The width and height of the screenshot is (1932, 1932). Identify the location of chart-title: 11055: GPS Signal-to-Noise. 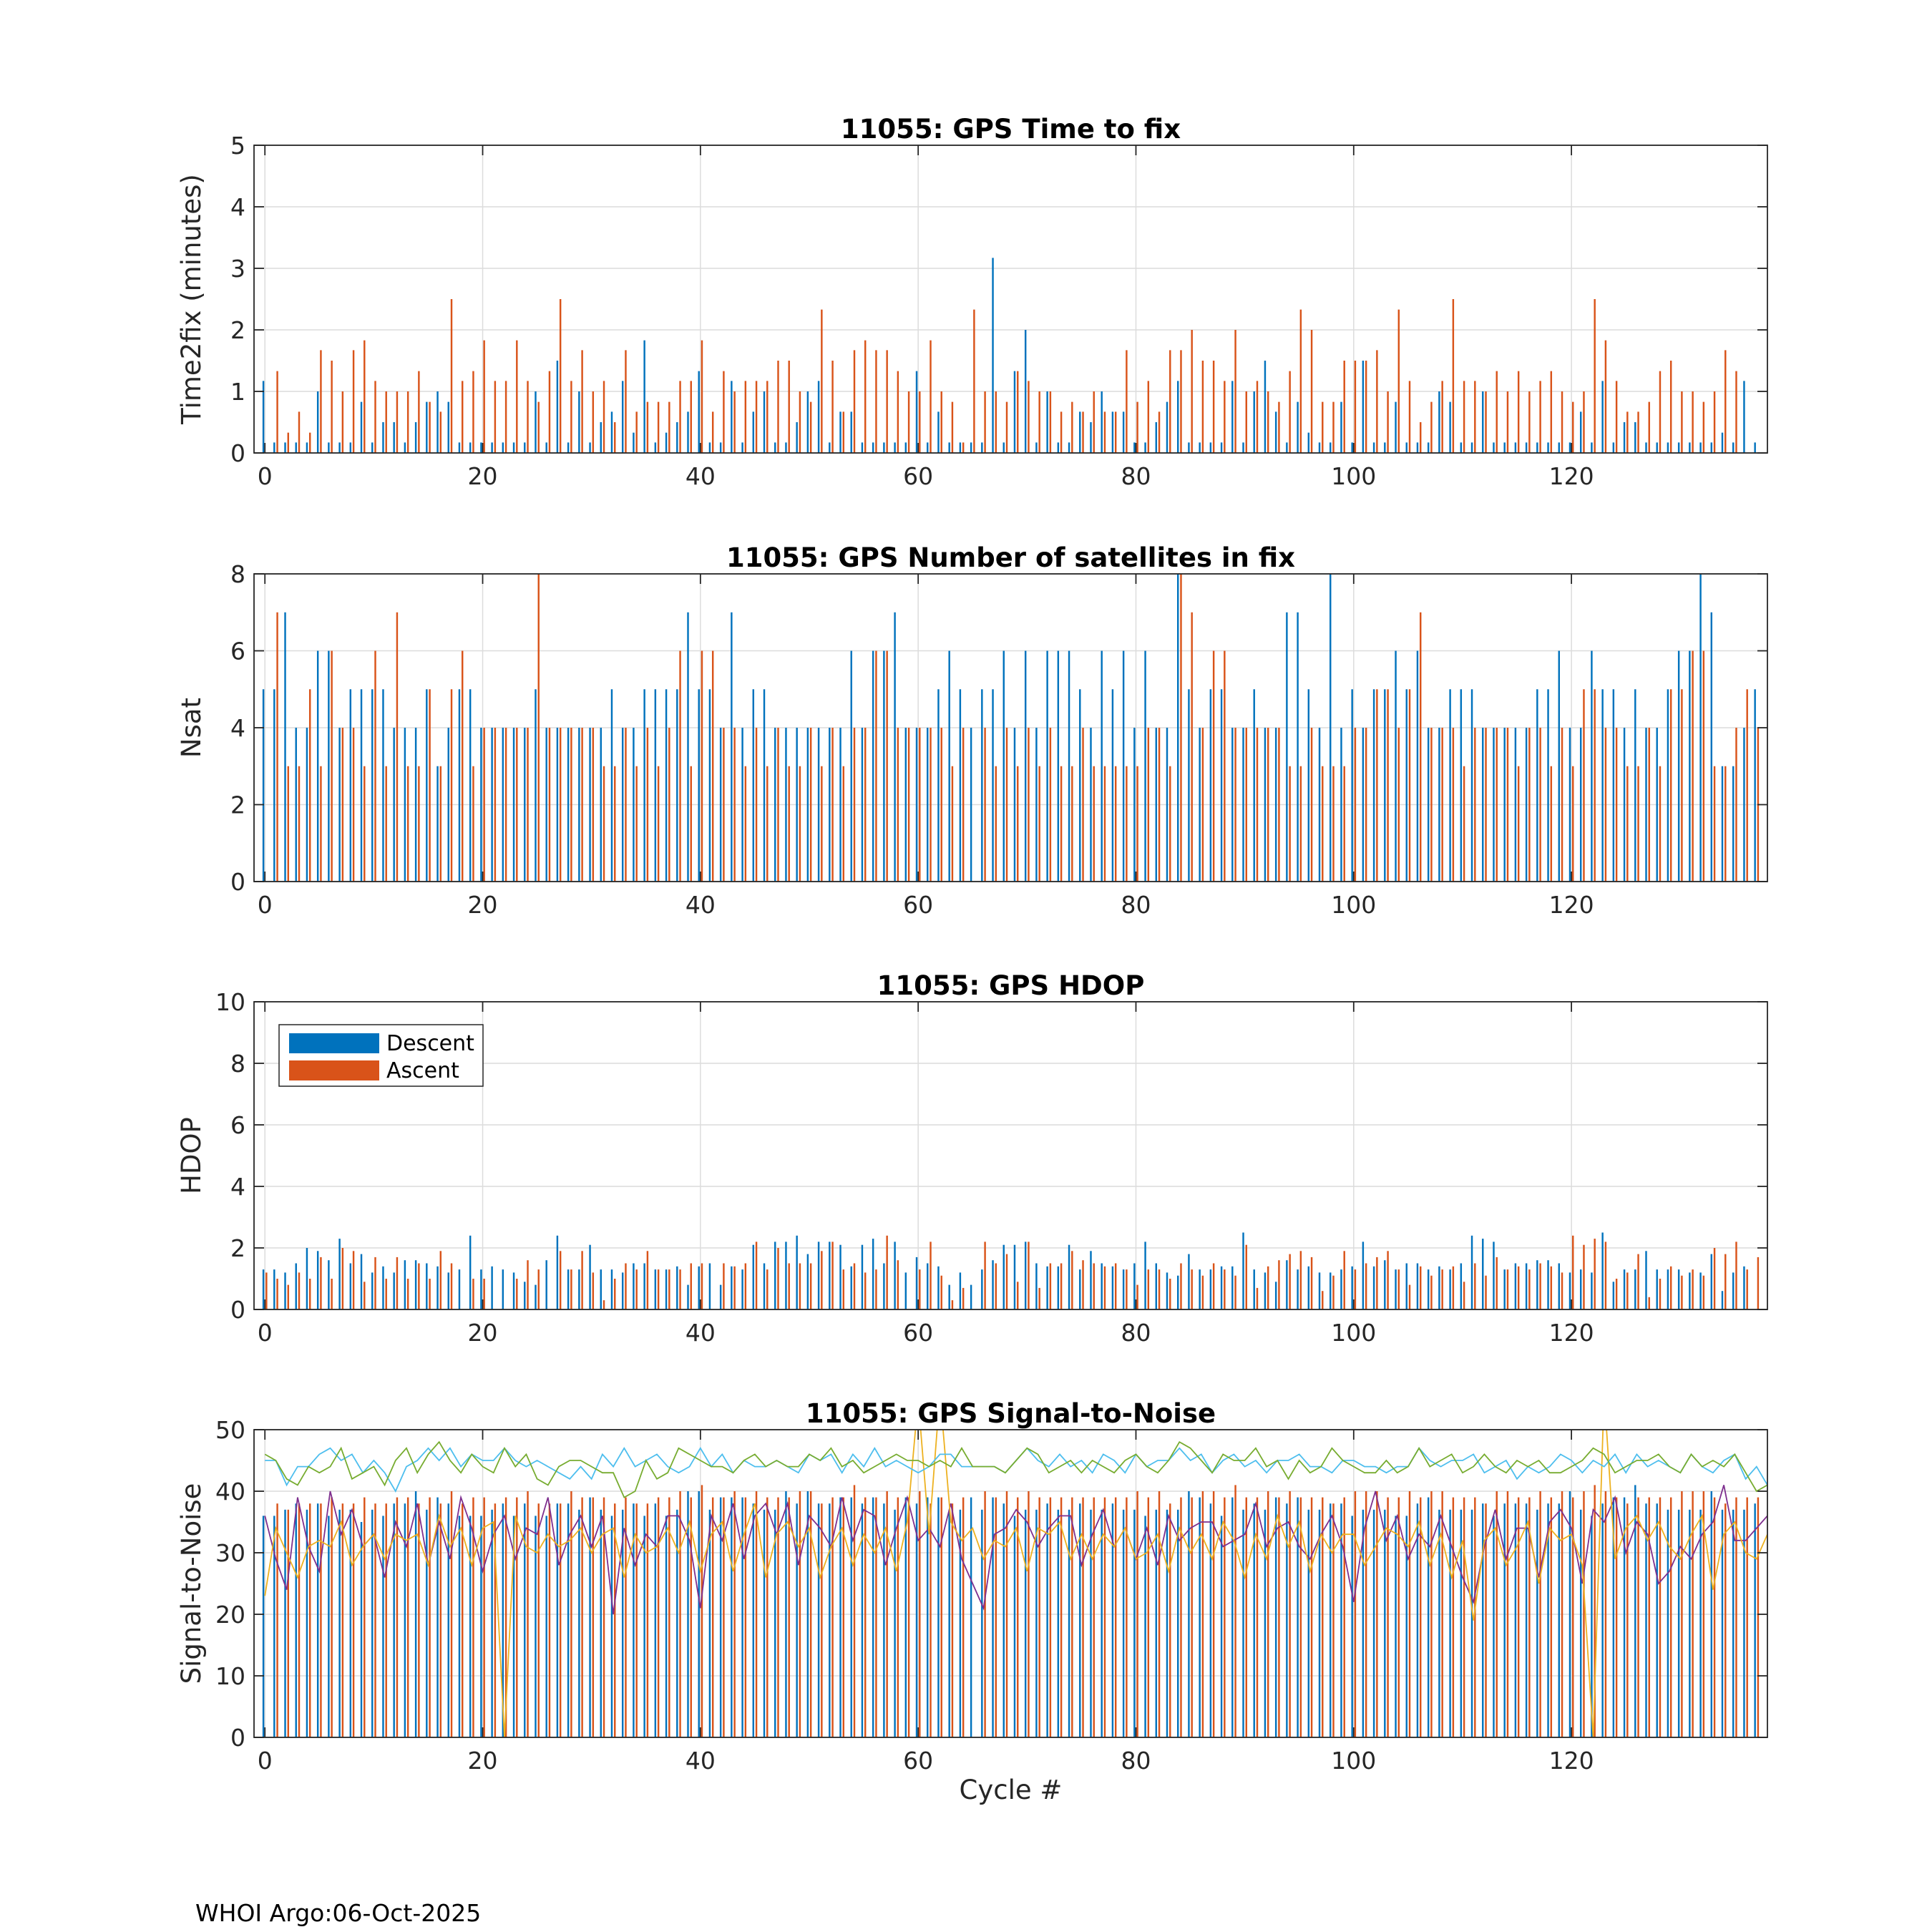
(1011, 1413).